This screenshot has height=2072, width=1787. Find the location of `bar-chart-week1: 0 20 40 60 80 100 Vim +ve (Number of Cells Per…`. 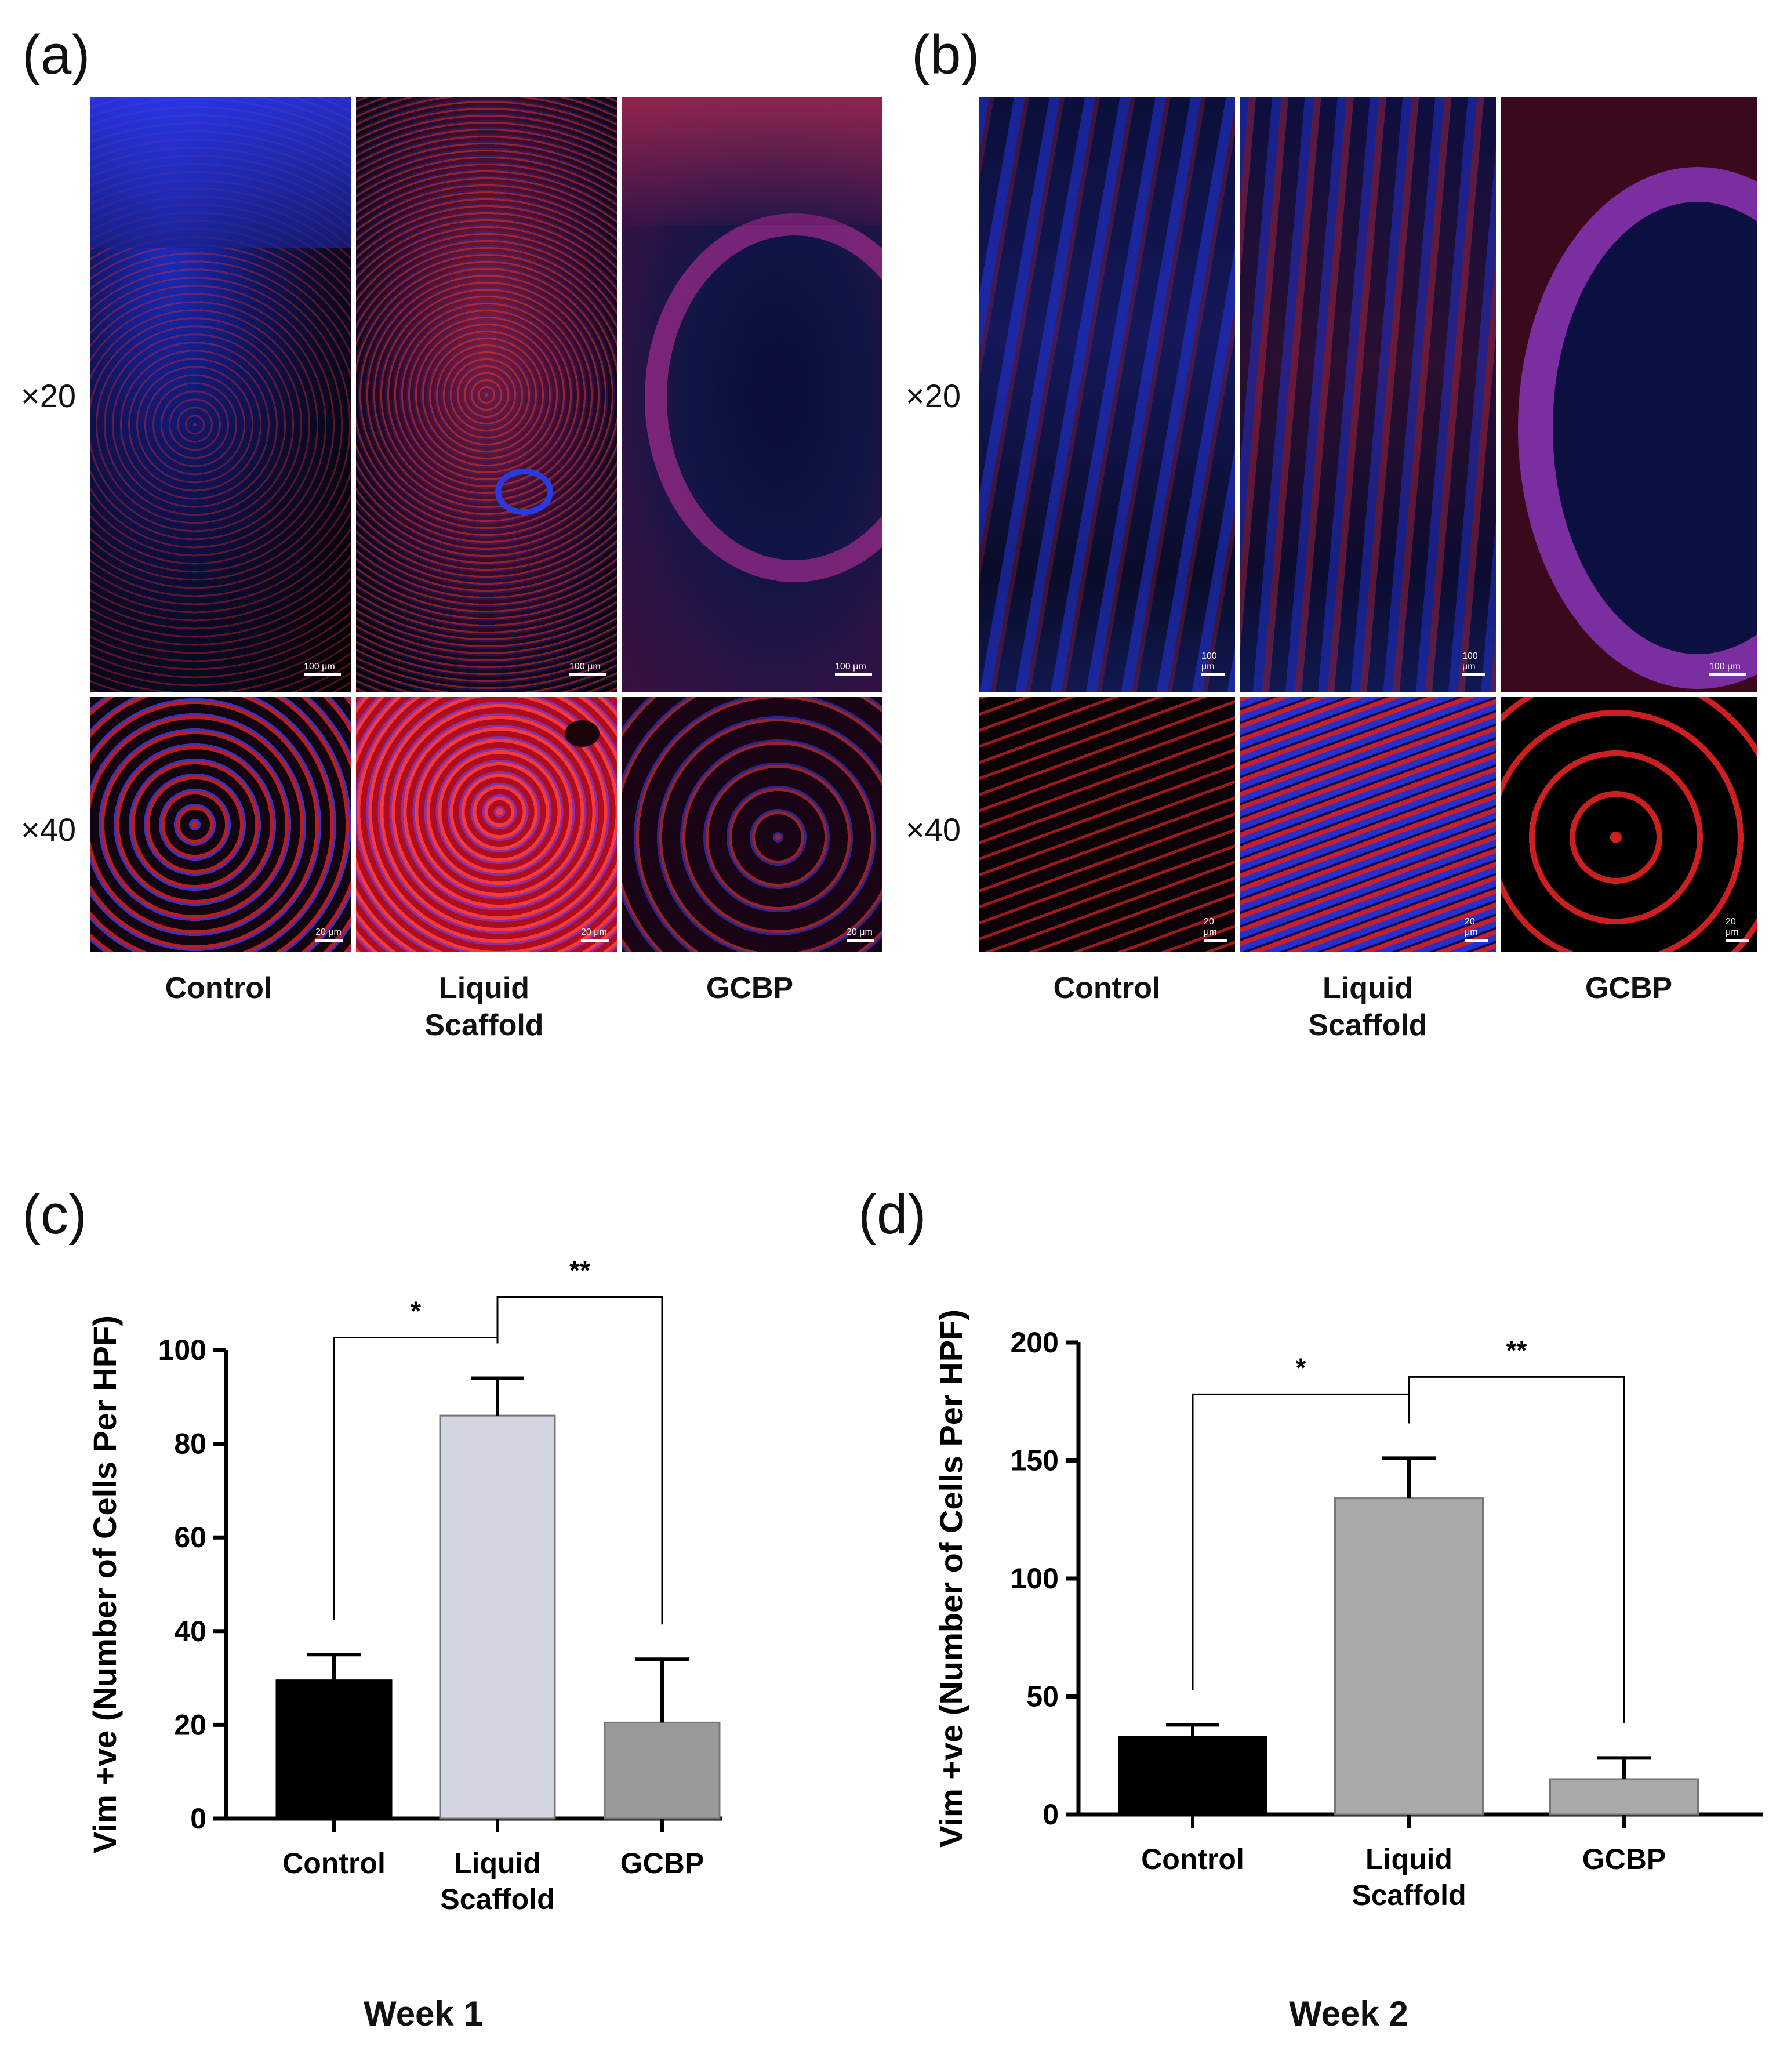

bar-chart-week1: 0 20 40 60 80 100 Vim +ve (Number of Cells Per… is located at coordinates (404, 1584).